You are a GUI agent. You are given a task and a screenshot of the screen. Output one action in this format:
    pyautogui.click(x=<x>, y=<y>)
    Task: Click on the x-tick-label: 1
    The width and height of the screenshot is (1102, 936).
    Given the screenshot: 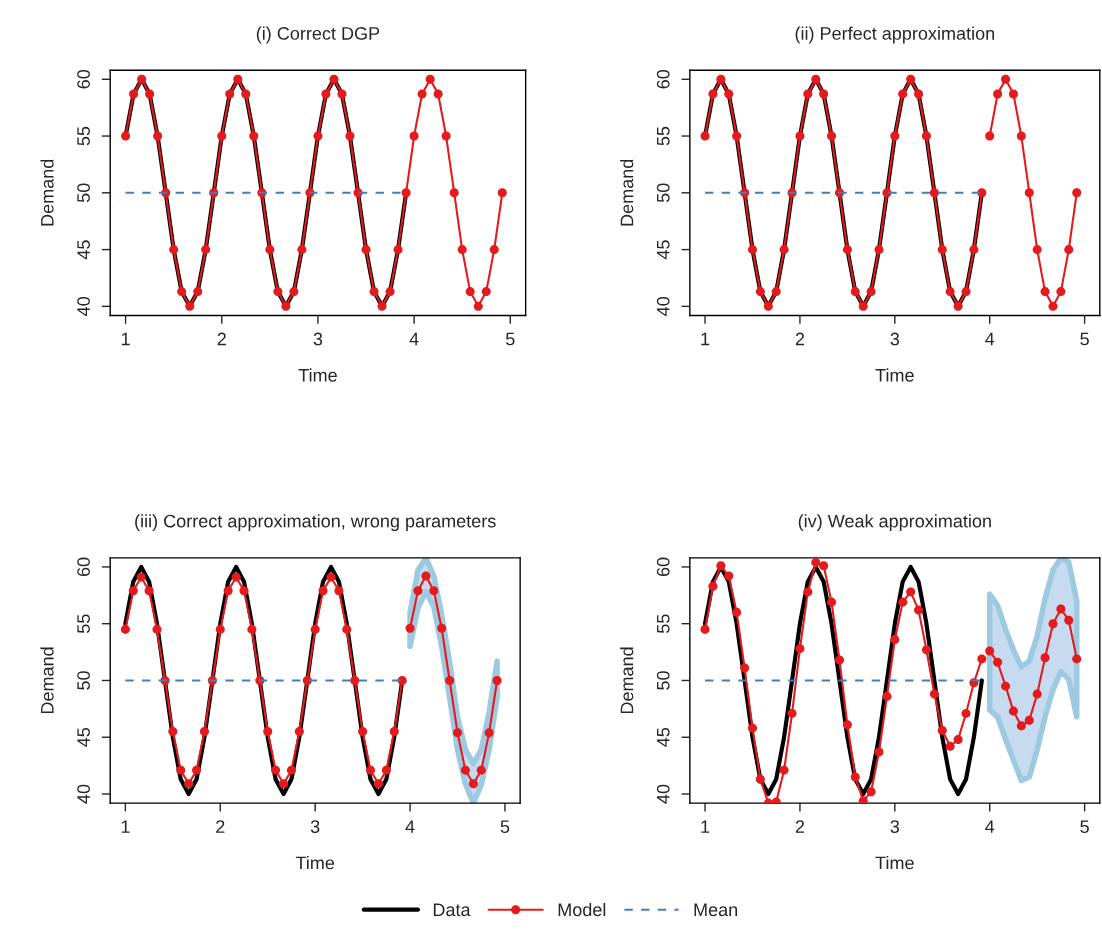 What is the action you would take?
    pyautogui.click(x=125, y=339)
    